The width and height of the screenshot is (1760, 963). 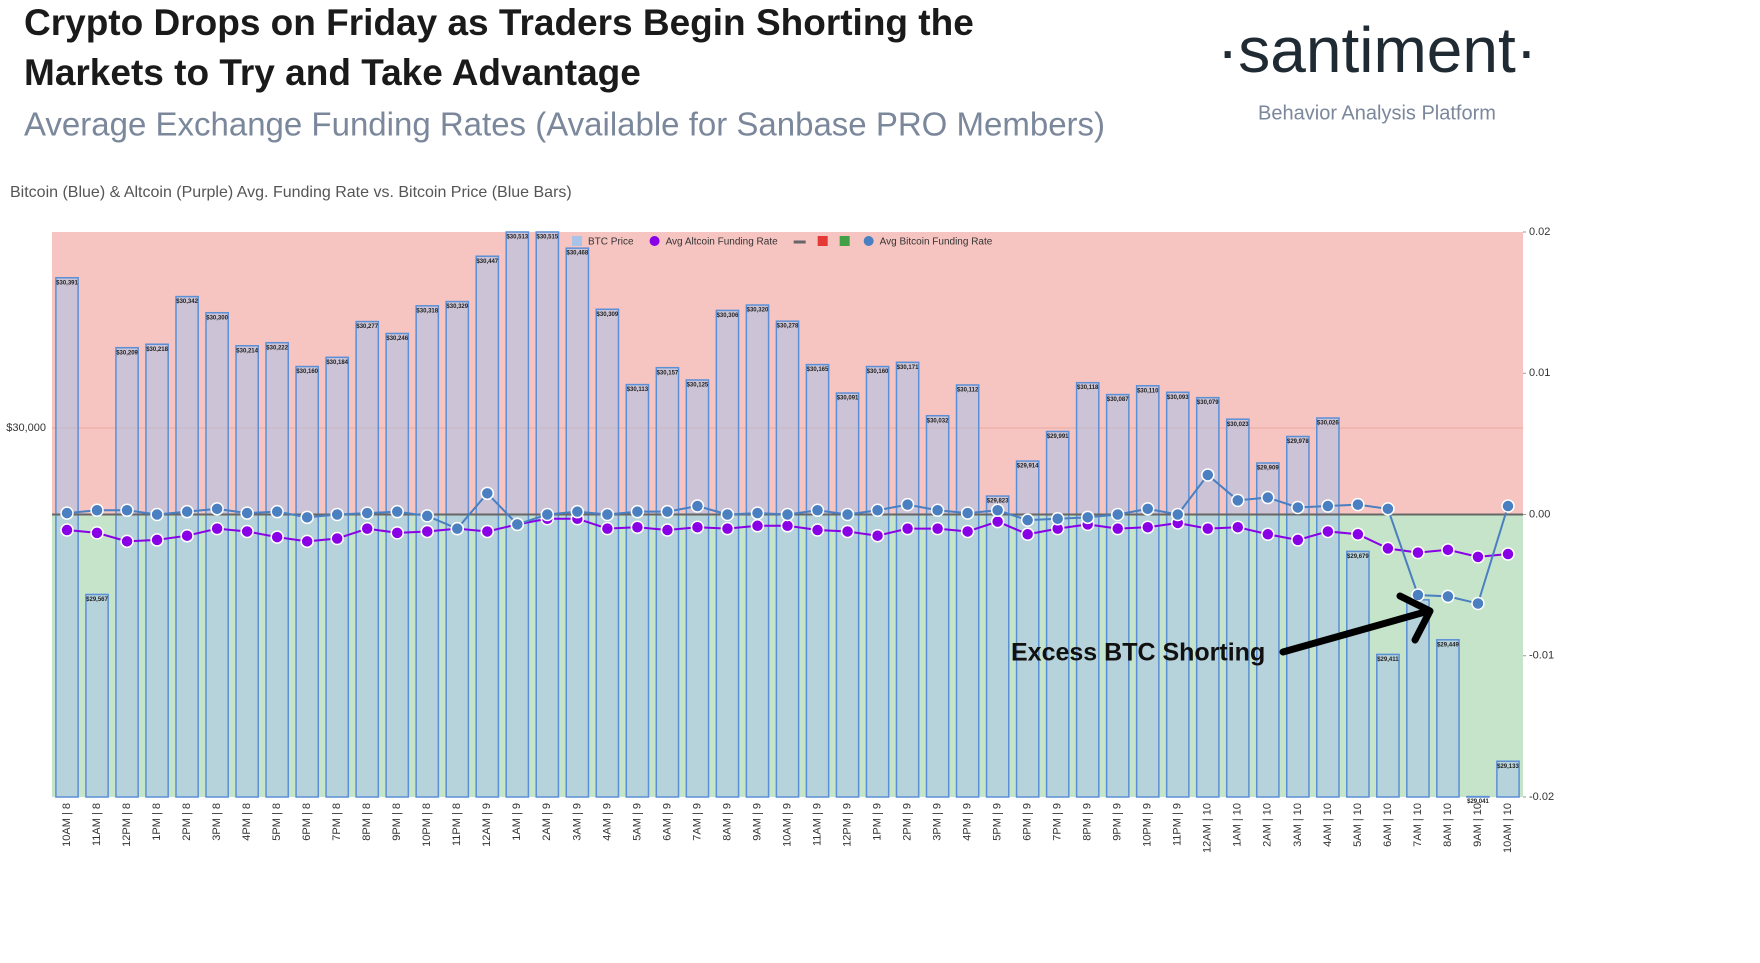 What do you see at coordinates (1539, 373) in the screenshot?
I see `y2-tick-label: 0.01` at bounding box center [1539, 373].